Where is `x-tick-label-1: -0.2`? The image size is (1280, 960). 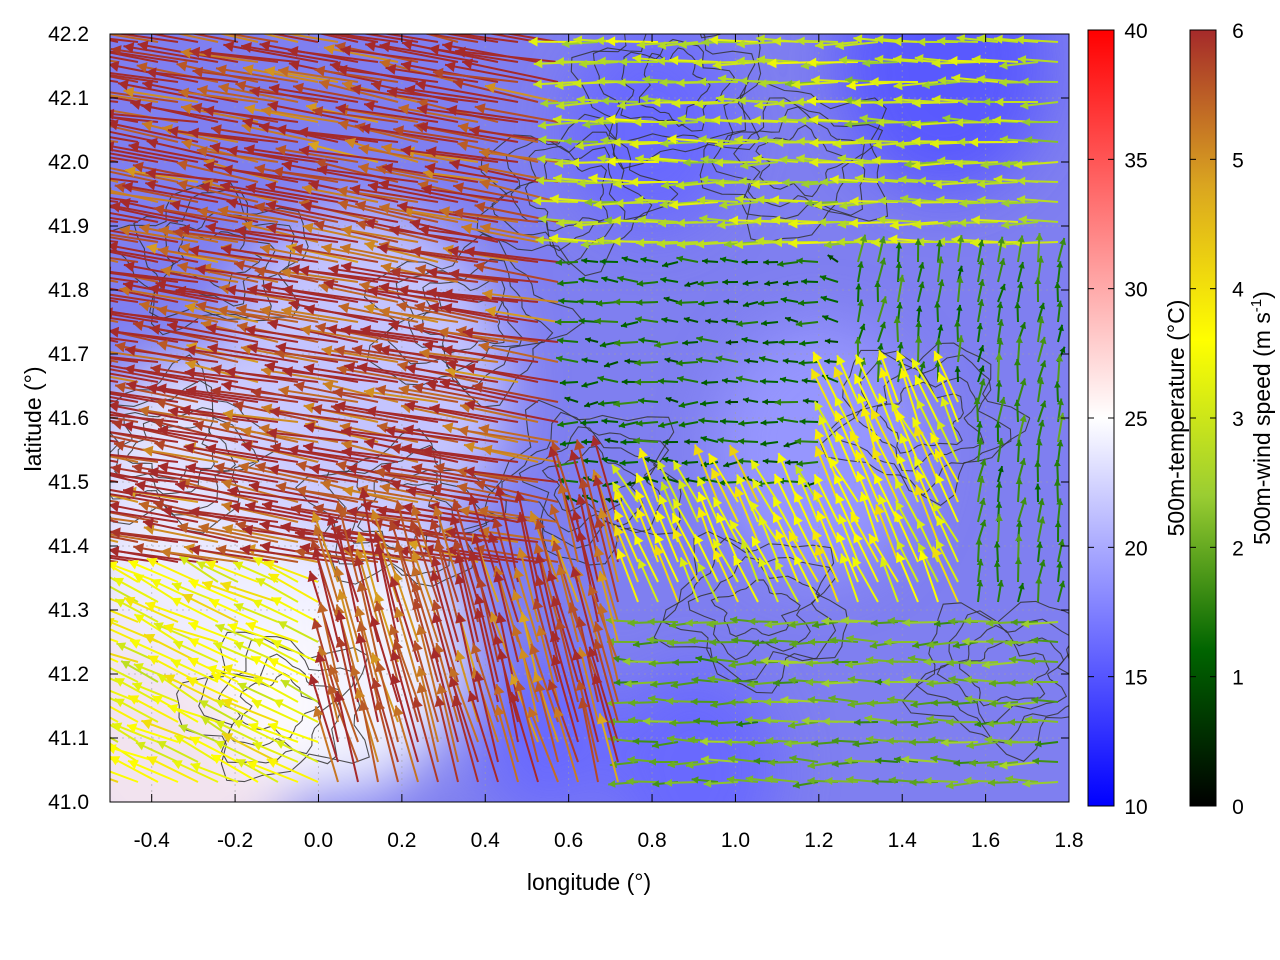
x-tick-label-1: -0.2 is located at coordinates (235, 840).